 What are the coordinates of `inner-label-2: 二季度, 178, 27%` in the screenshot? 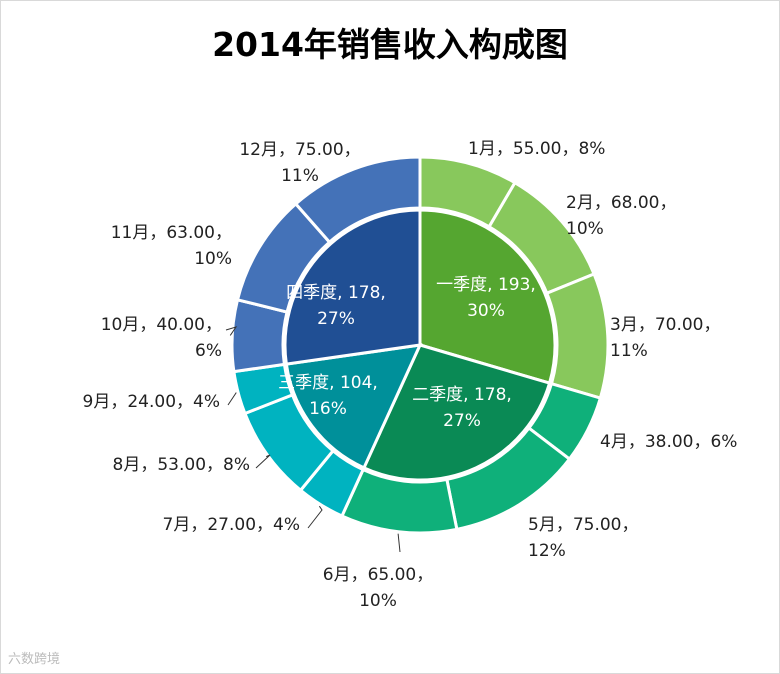 It's located at (462, 408).